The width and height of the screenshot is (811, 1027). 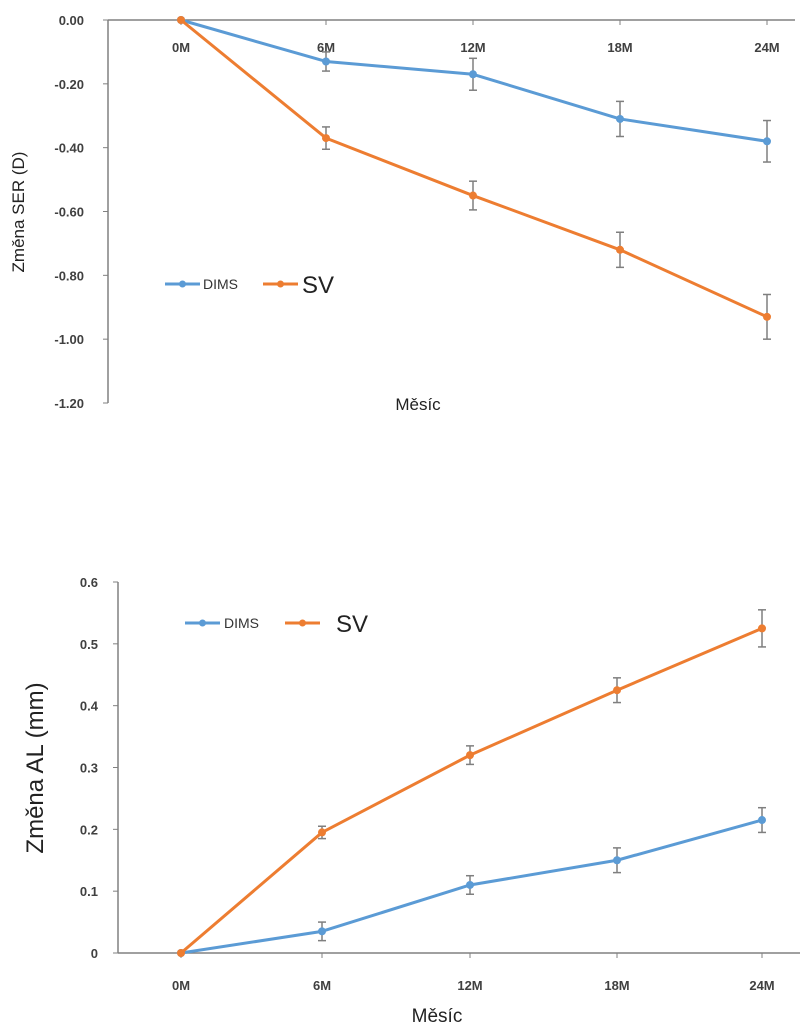 I want to click on y-tick-label: -0.60, so click(x=69, y=212).